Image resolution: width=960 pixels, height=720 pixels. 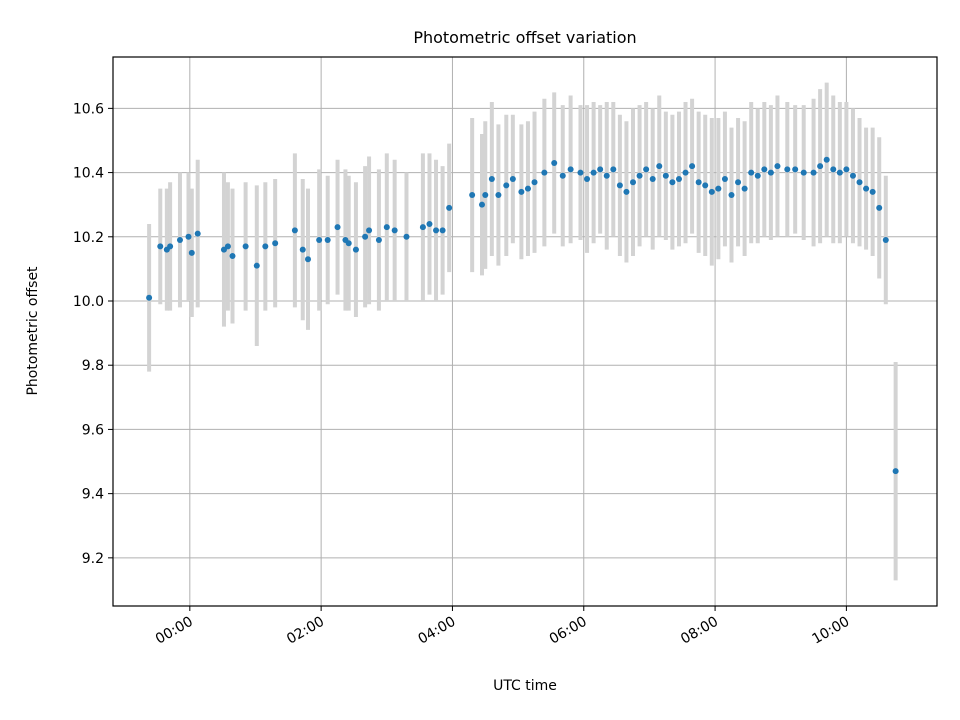 I want to click on y-tick-label: 9.8, so click(x=93, y=366).